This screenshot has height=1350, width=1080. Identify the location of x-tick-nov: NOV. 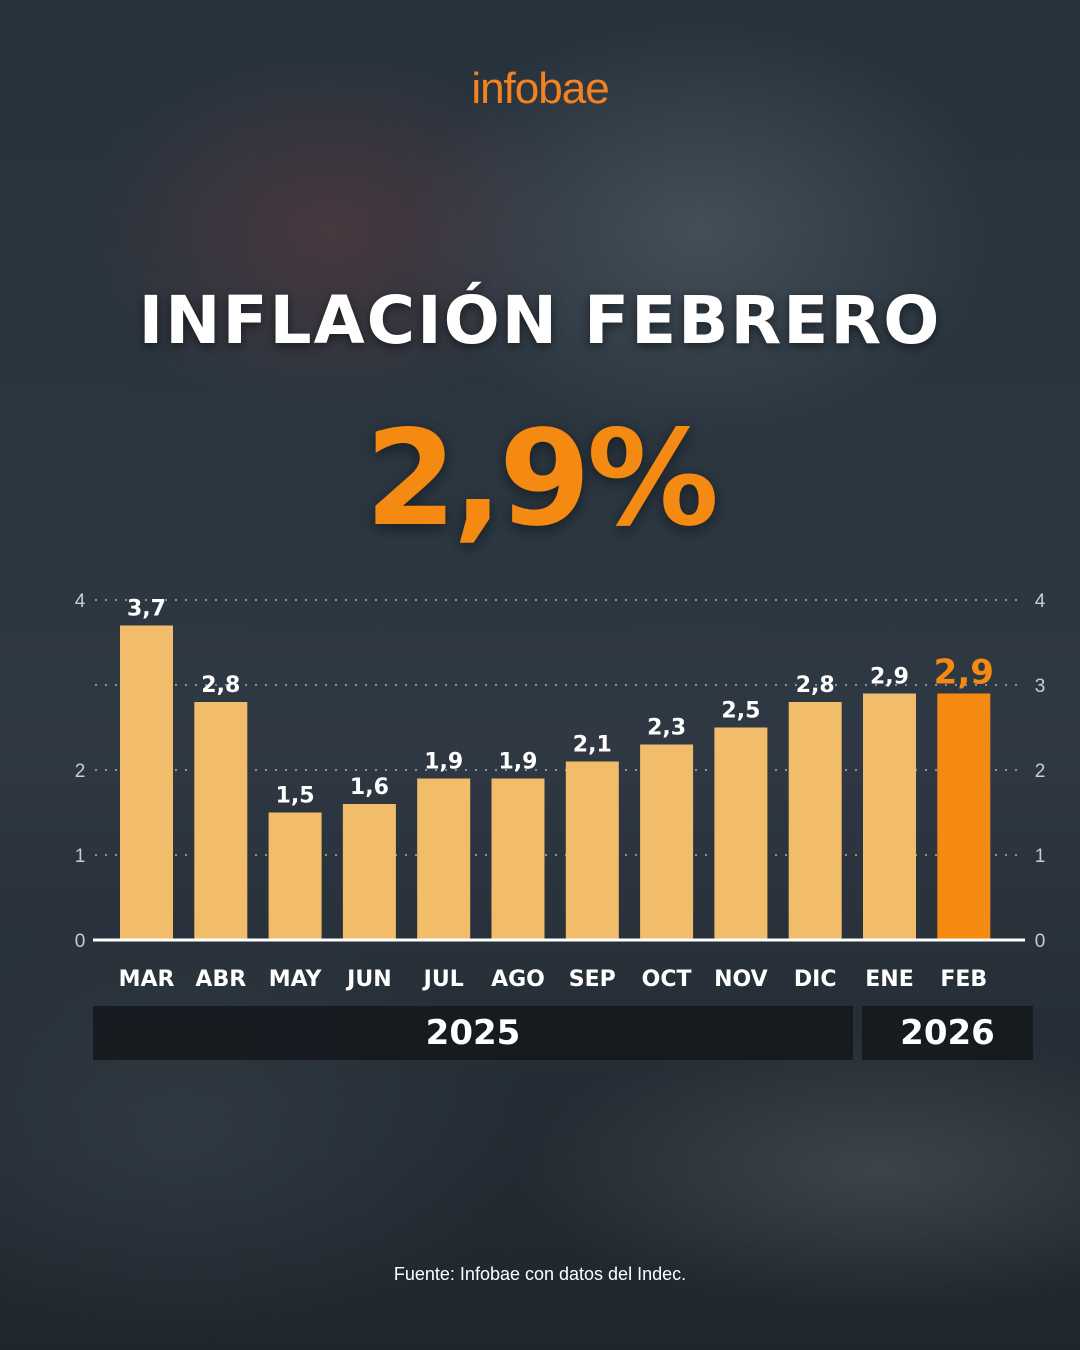
(741, 979).